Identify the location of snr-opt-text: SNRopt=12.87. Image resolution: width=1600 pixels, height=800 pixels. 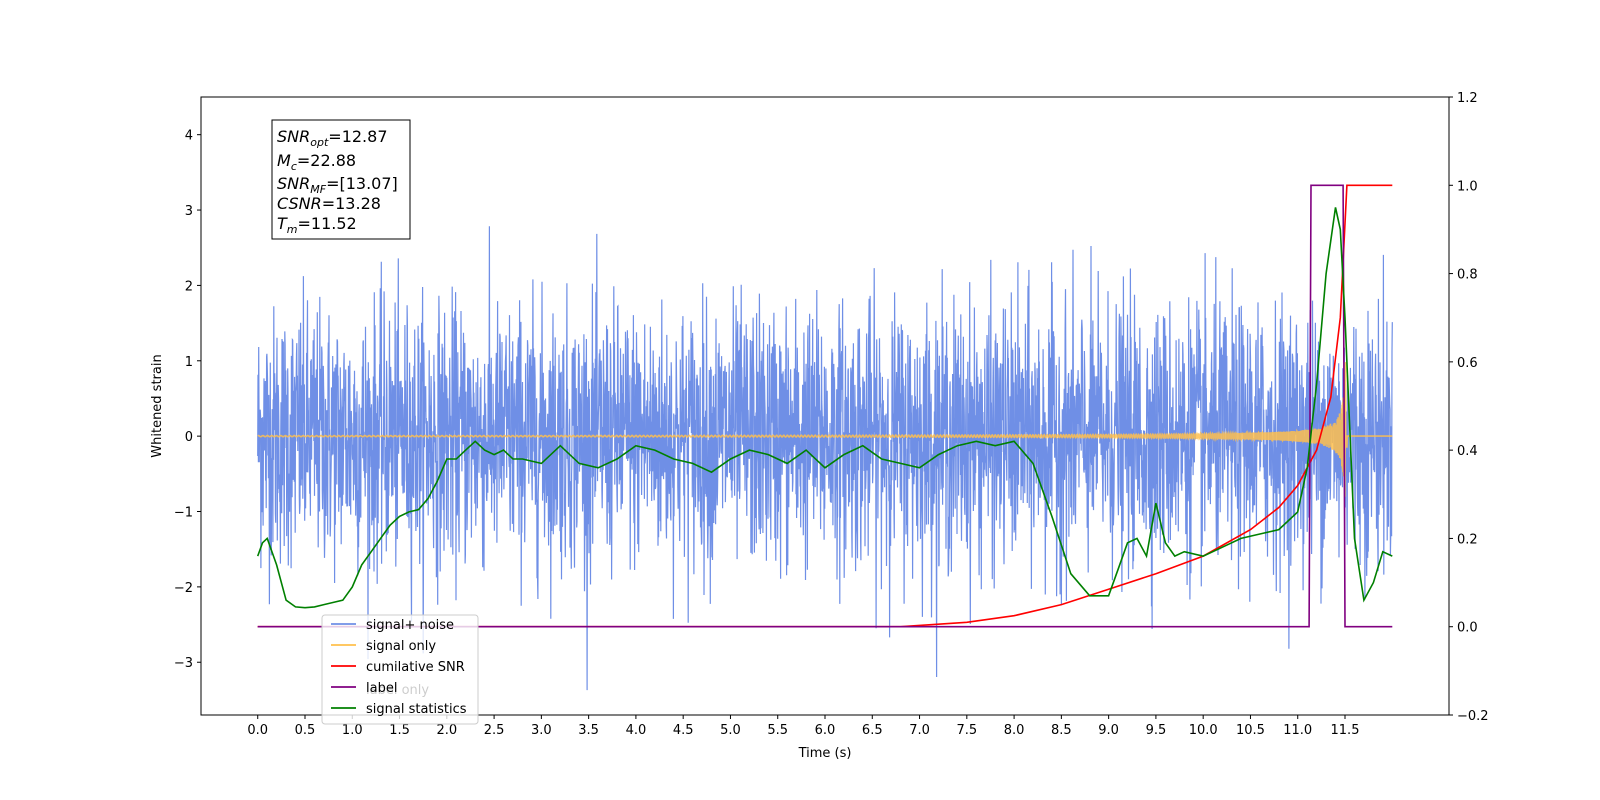
(332, 138).